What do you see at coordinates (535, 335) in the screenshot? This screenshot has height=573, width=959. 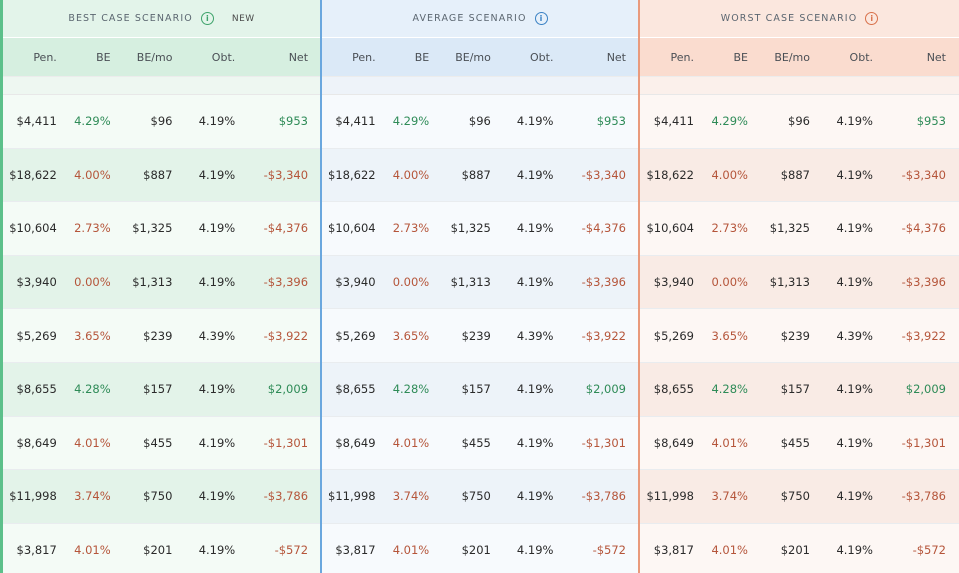 I see `cell-obt: 4.39%` at bounding box center [535, 335].